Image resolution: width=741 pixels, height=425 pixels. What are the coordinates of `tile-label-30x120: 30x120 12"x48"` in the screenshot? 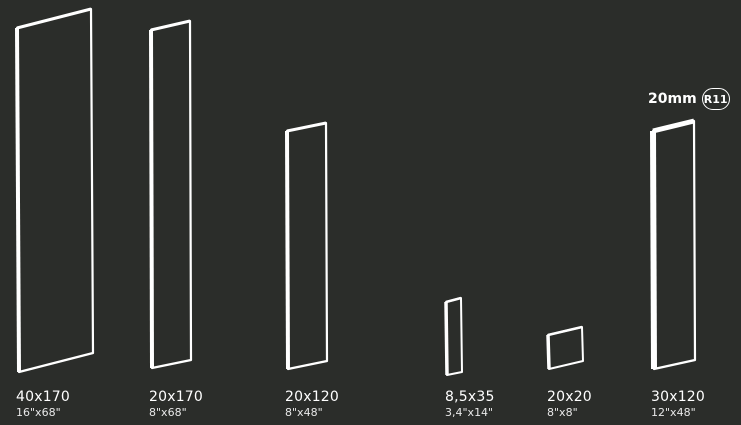 It's located at (678, 404).